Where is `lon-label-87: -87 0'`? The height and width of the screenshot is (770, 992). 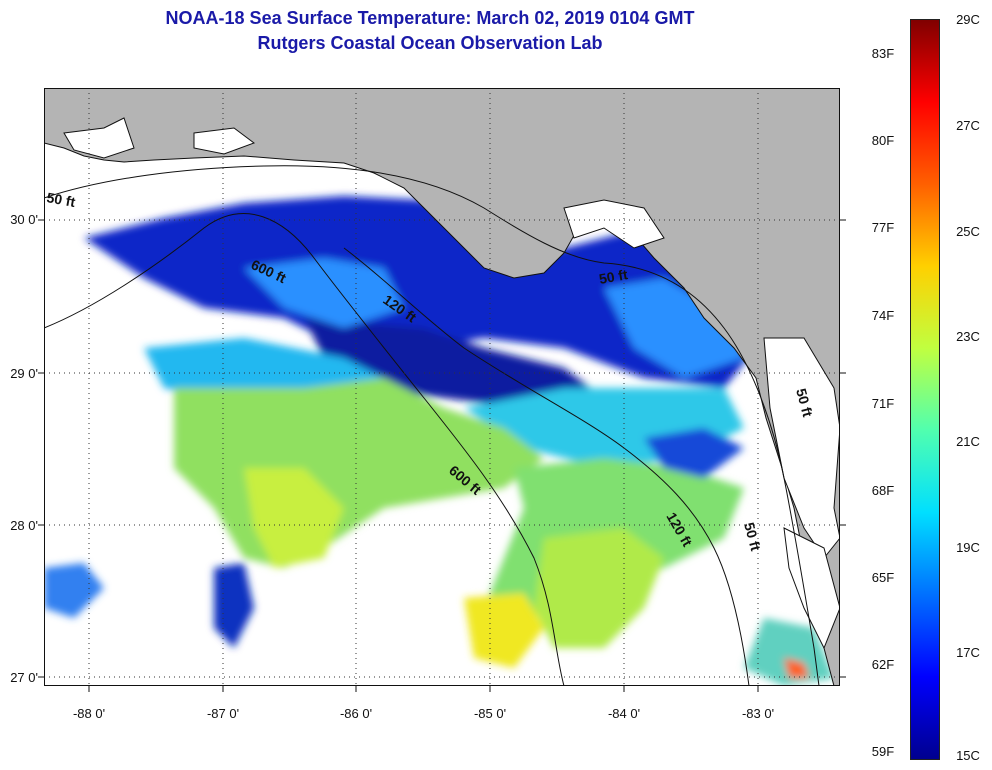
lon-label-87: -87 0' is located at coordinates (223, 713).